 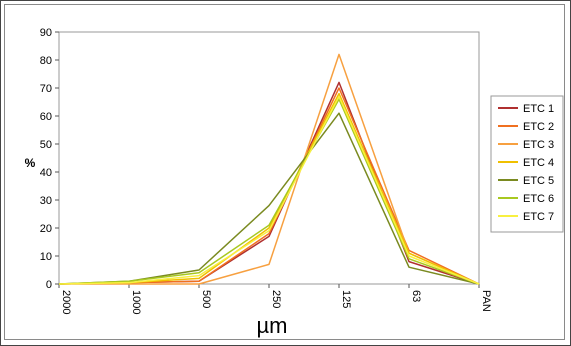 I want to click on x-axis-label: µm, so click(x=271, y=325).